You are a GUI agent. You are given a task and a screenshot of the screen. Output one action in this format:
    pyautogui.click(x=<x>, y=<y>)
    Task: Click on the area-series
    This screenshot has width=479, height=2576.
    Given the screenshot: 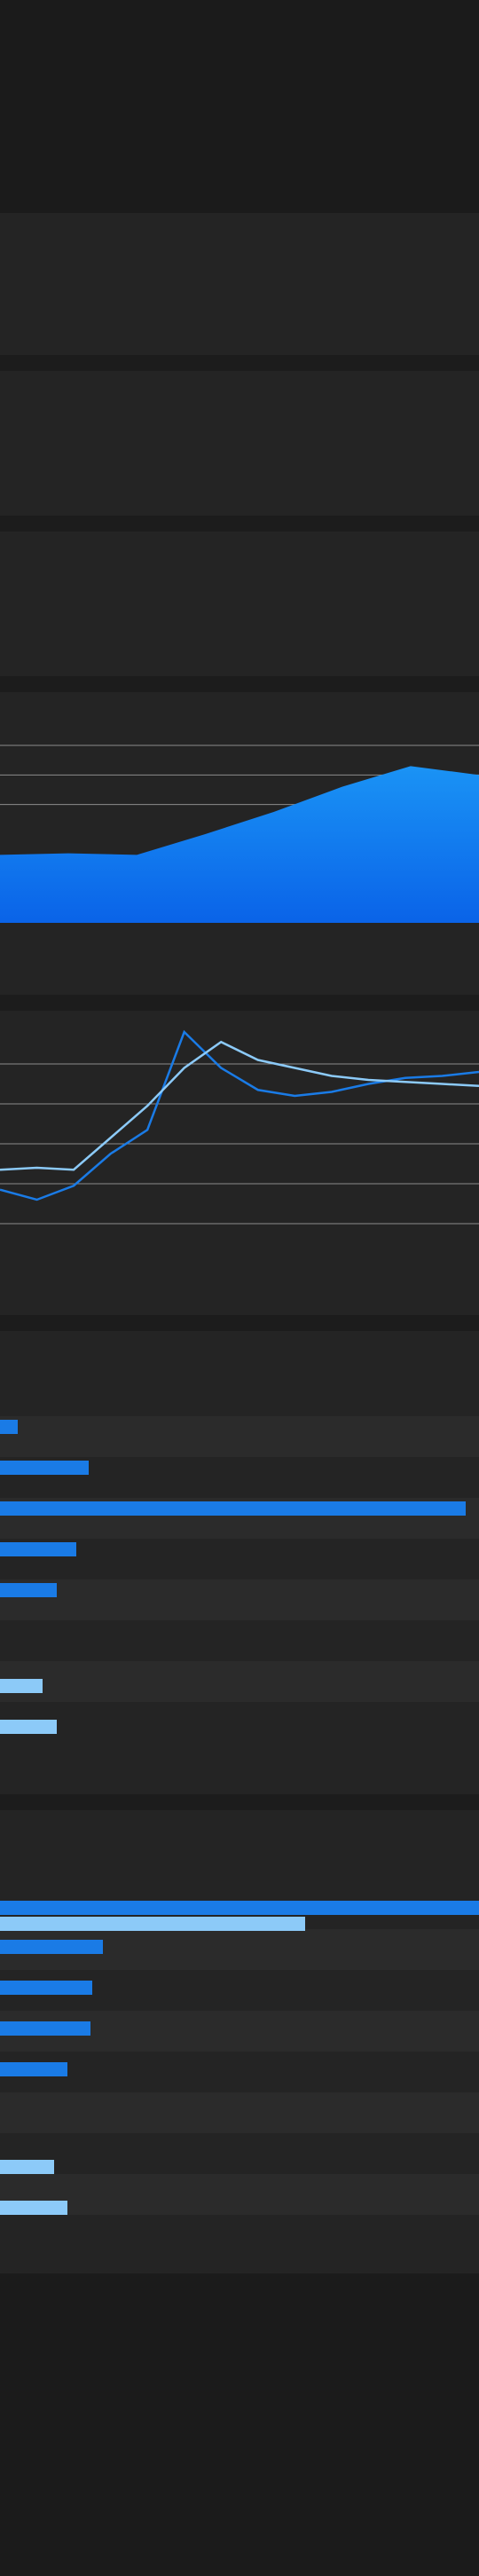 What is the action you would take?
    pyautogui.click(x=239, y=844)
    